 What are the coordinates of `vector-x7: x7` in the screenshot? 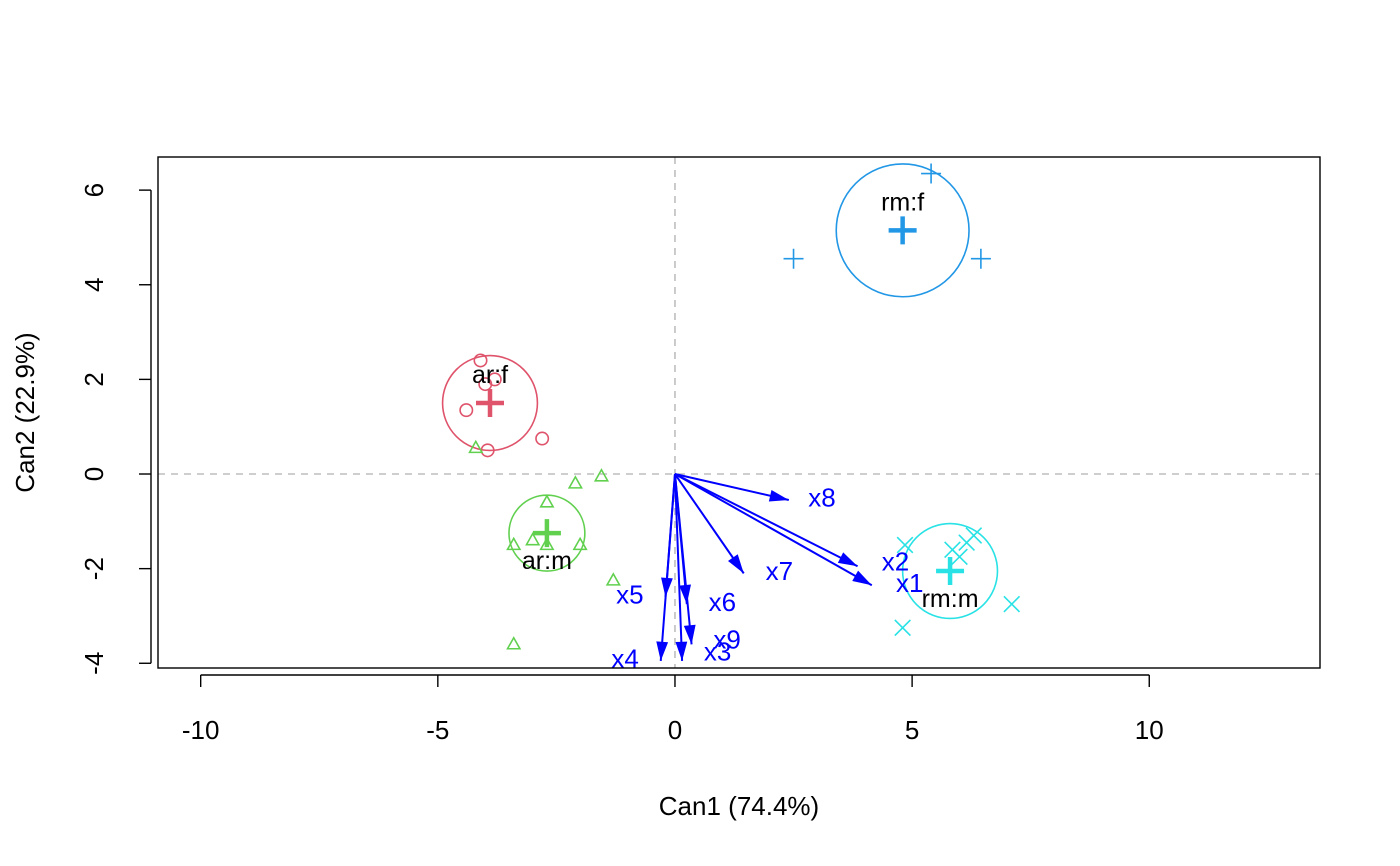 It's located at (733, 529).